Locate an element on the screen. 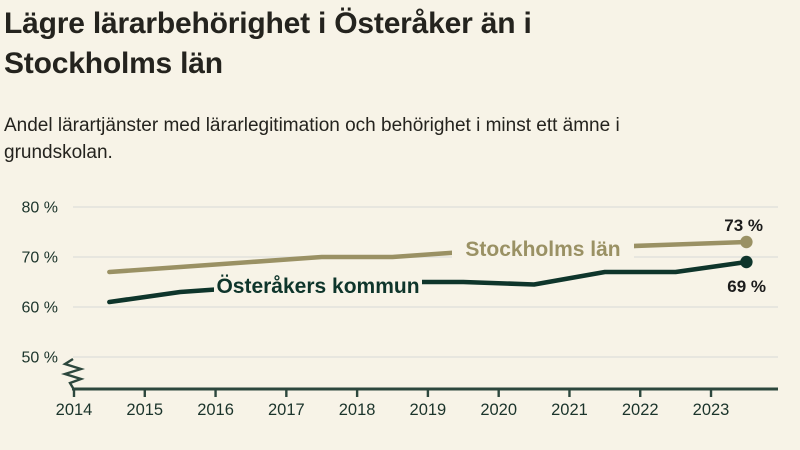 The image size is (800, 450). series-end-dot-osteraker is located at coordinates (746, 262).